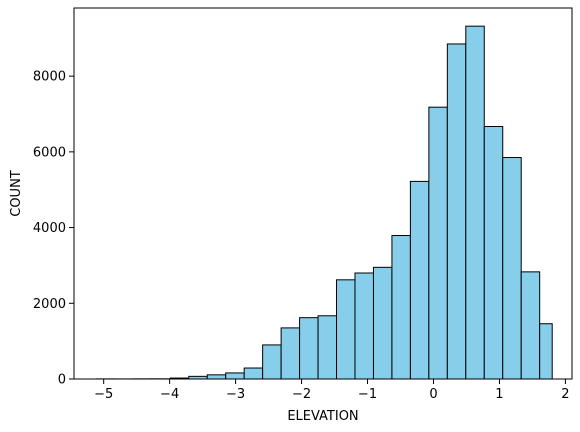 The image size is (580, 432). What do you see at coordinates (322, 416) in the screenshot?
I see `x-axis-label: ELEVATION` at bounding box center [322, 416].